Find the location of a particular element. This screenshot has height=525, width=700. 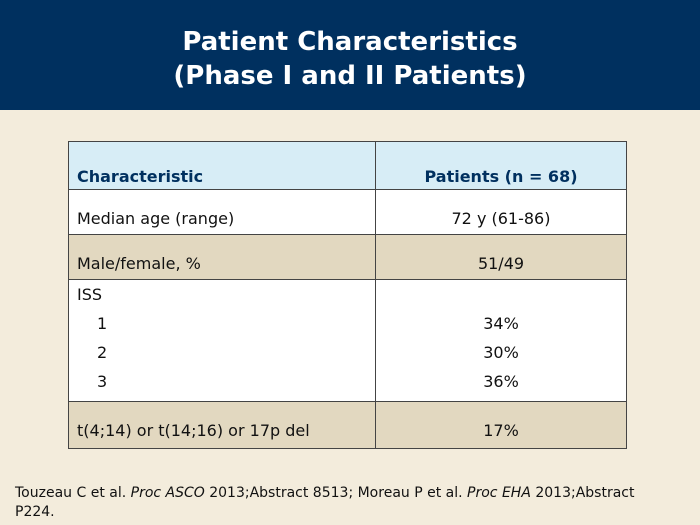

row-label-cytogenetics: t(4;14) or t(14;16) or 17p del is located at coordinates (222, 425).